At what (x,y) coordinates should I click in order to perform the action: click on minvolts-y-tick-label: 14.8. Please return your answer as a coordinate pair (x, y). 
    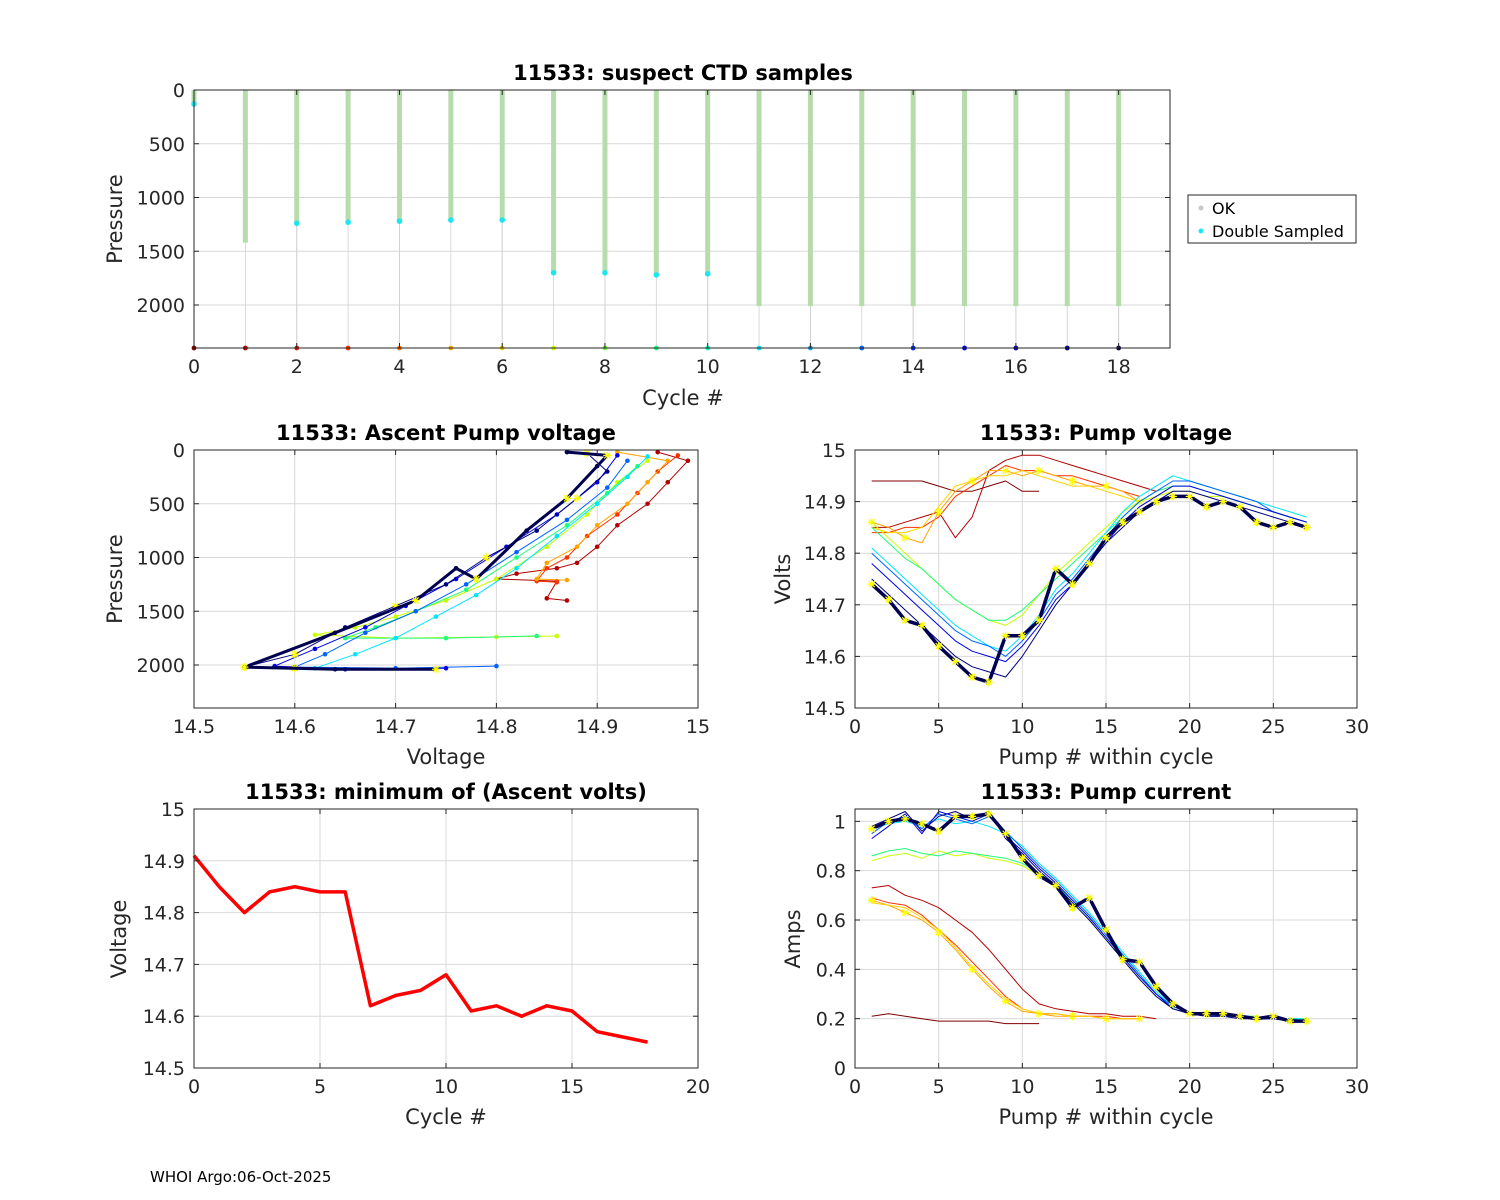
    Looking at the image, I should click on (164, 914).